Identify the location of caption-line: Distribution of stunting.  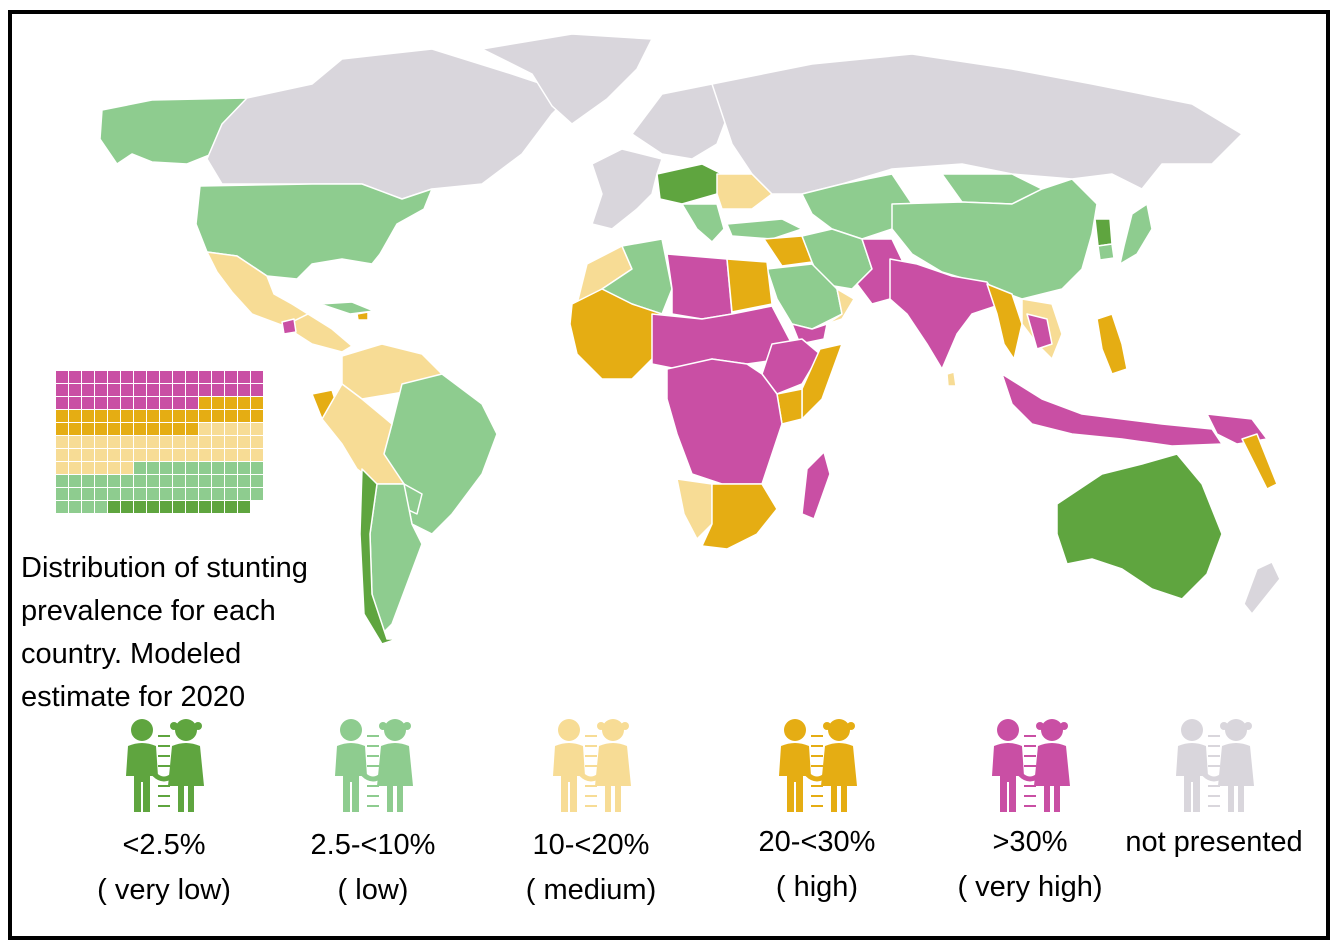
(164, 568).